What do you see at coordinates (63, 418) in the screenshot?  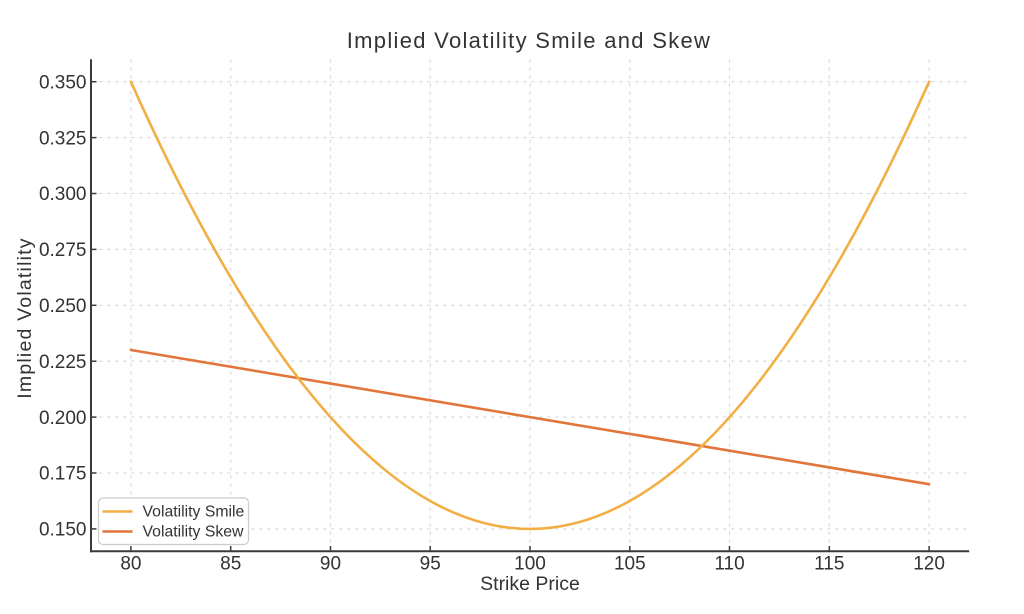 I see `svg-text: 0.200` at bounding box center [63, 418].